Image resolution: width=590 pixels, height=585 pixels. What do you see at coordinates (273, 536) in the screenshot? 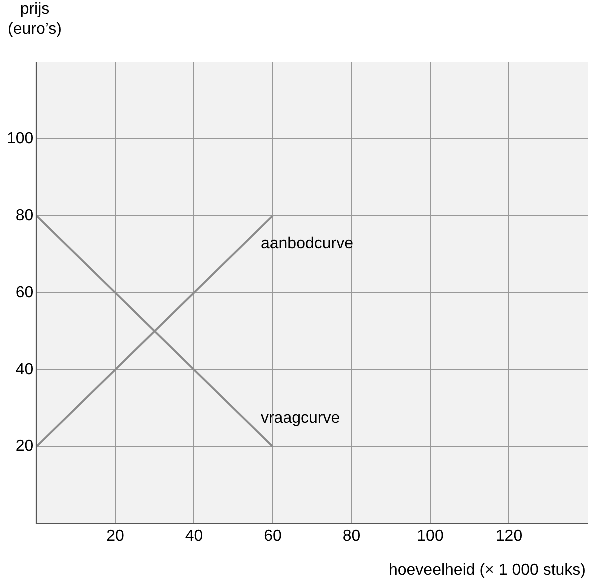
I see `x-tick-label: 60` at bounding box center [273, 536].